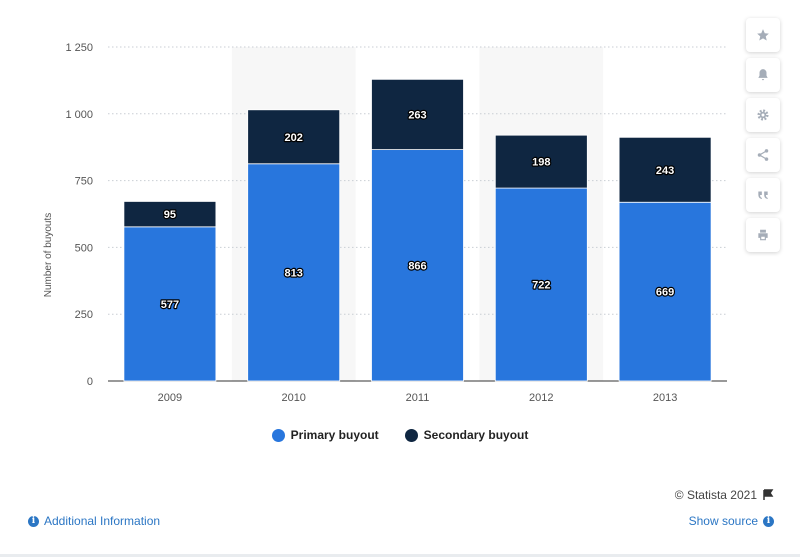 This screenshot has height=557, width=800. I want to click on print-button, so click(763, 235).